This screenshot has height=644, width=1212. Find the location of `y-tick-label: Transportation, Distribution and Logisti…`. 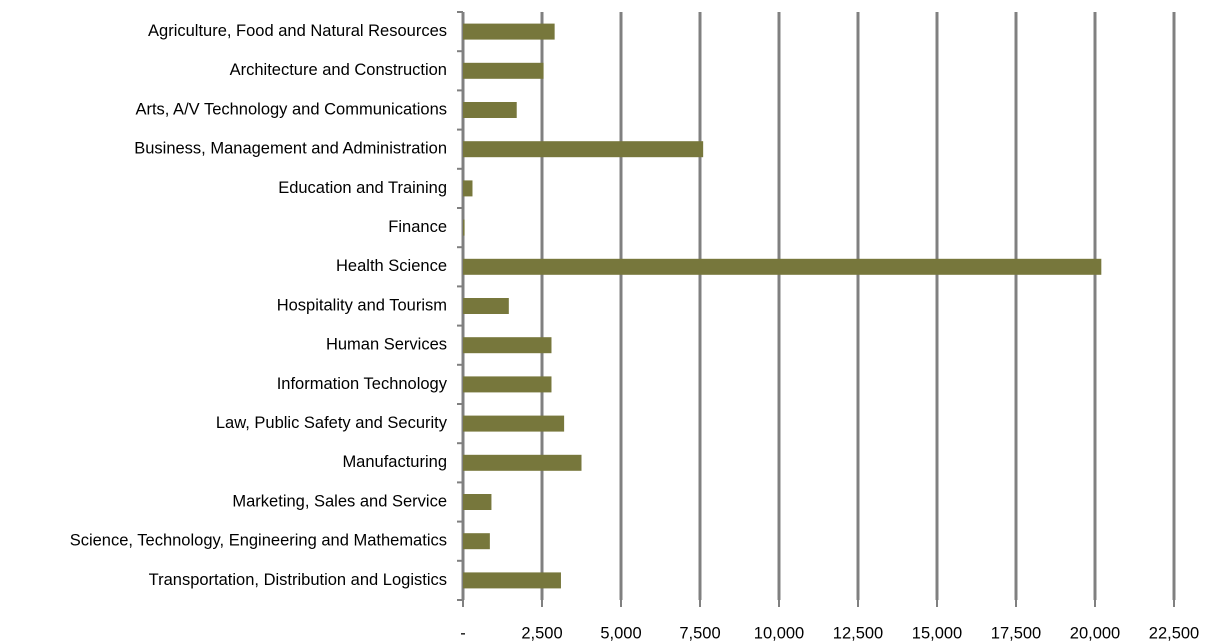

y-tick-label: Transportation, Distribution and Logisti… is located at coordinates (298, 580).